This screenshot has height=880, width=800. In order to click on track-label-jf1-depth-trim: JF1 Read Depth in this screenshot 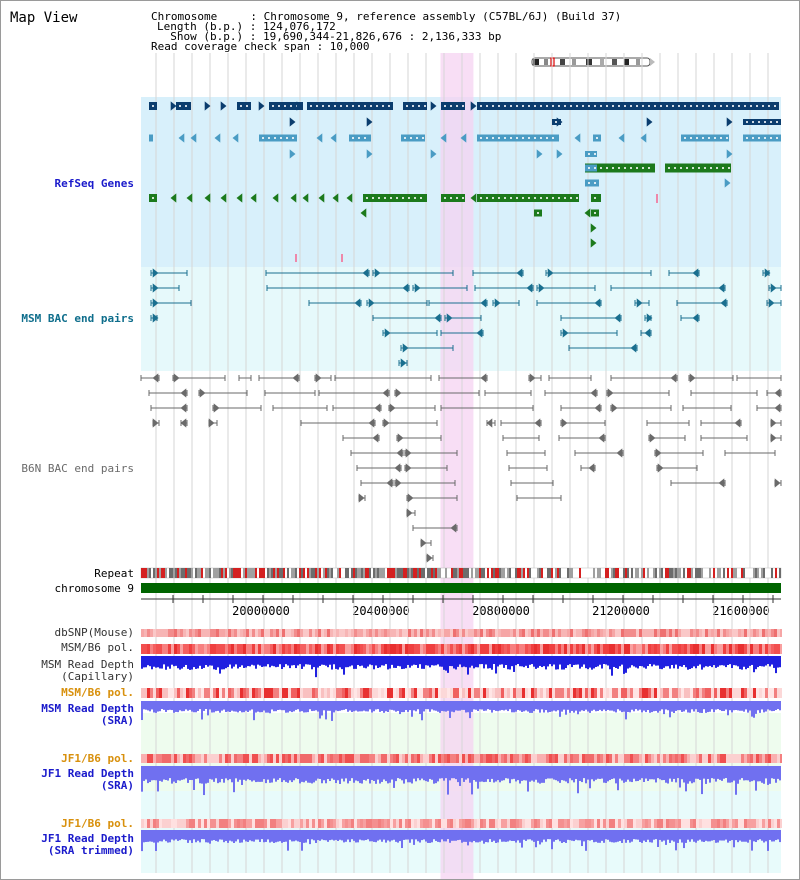, I will do `click(87, 838)`.